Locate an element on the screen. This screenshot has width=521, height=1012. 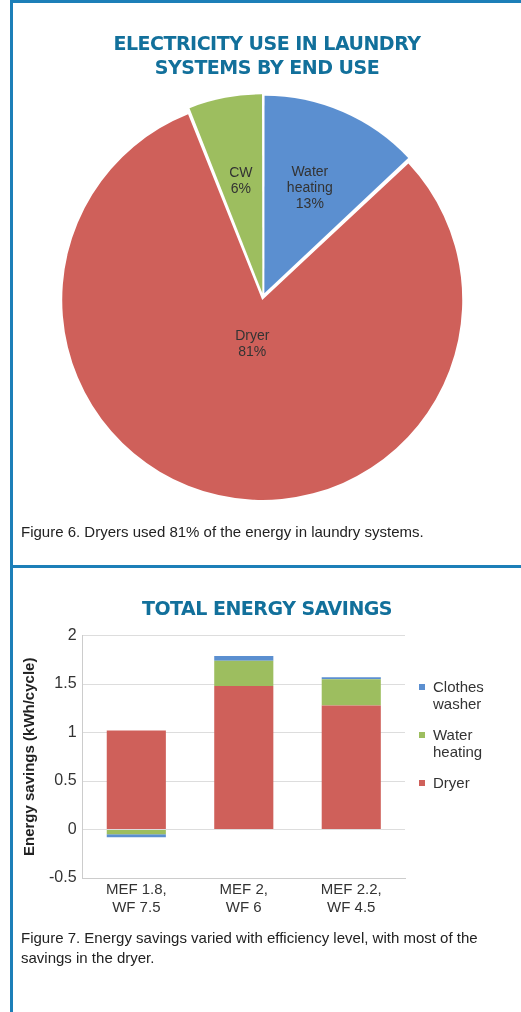
slice-label: CW is located at coordinates (241, 171).